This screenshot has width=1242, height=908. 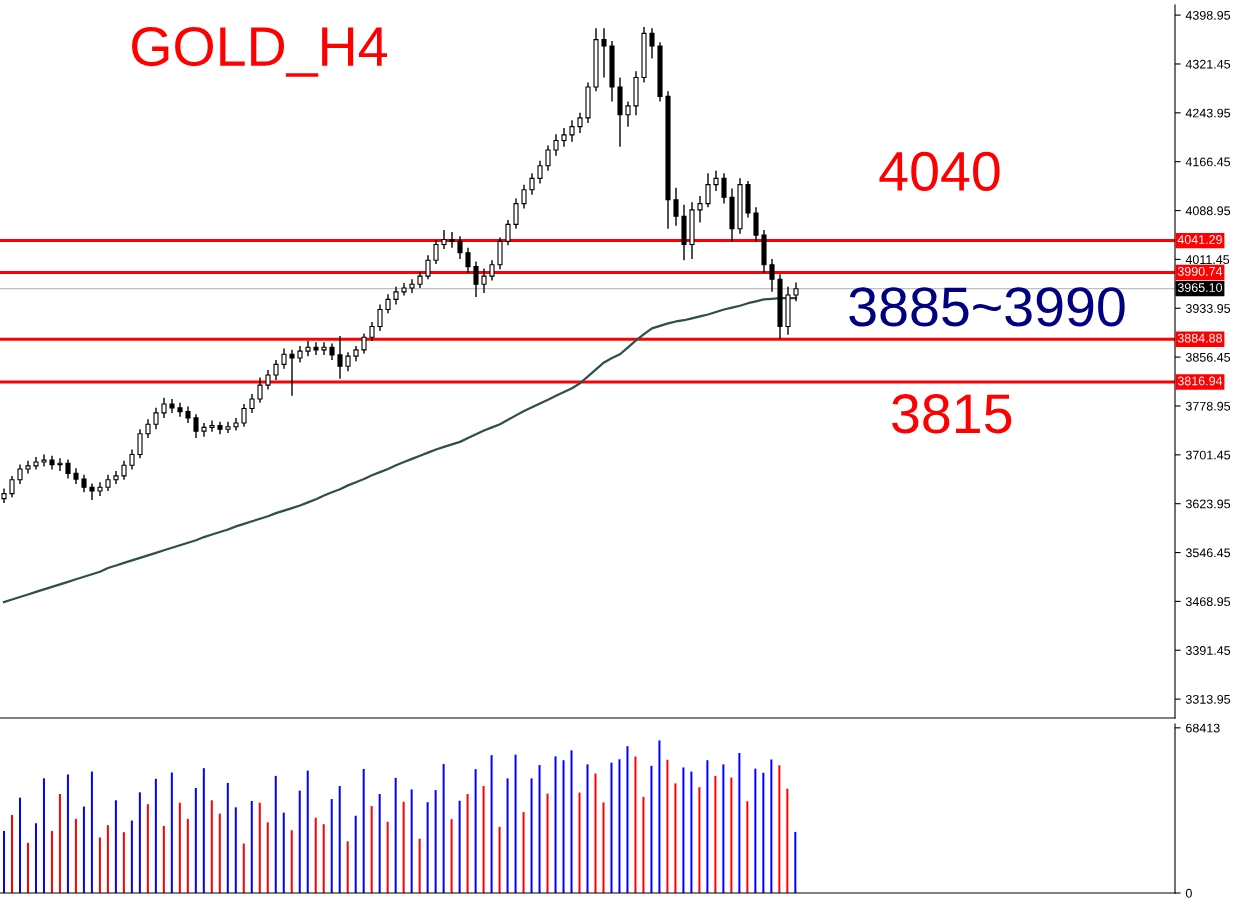 I want to click on text: 3815, so click(x=952, y=414).